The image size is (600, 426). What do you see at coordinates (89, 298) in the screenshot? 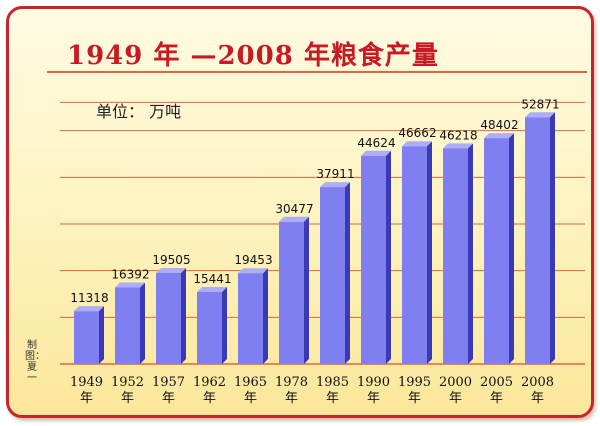
I see `value-label: 11318` at bounding box center [89, 298].